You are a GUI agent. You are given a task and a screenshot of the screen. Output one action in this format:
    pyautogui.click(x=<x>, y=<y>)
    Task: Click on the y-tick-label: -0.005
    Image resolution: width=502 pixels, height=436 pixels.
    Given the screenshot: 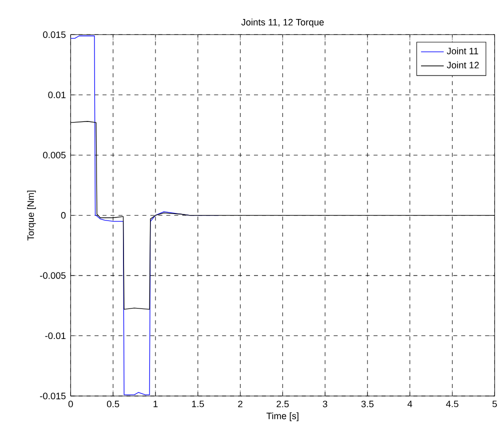 What is the action you would take?
    pyautogui.click(x=53, y=275)
    